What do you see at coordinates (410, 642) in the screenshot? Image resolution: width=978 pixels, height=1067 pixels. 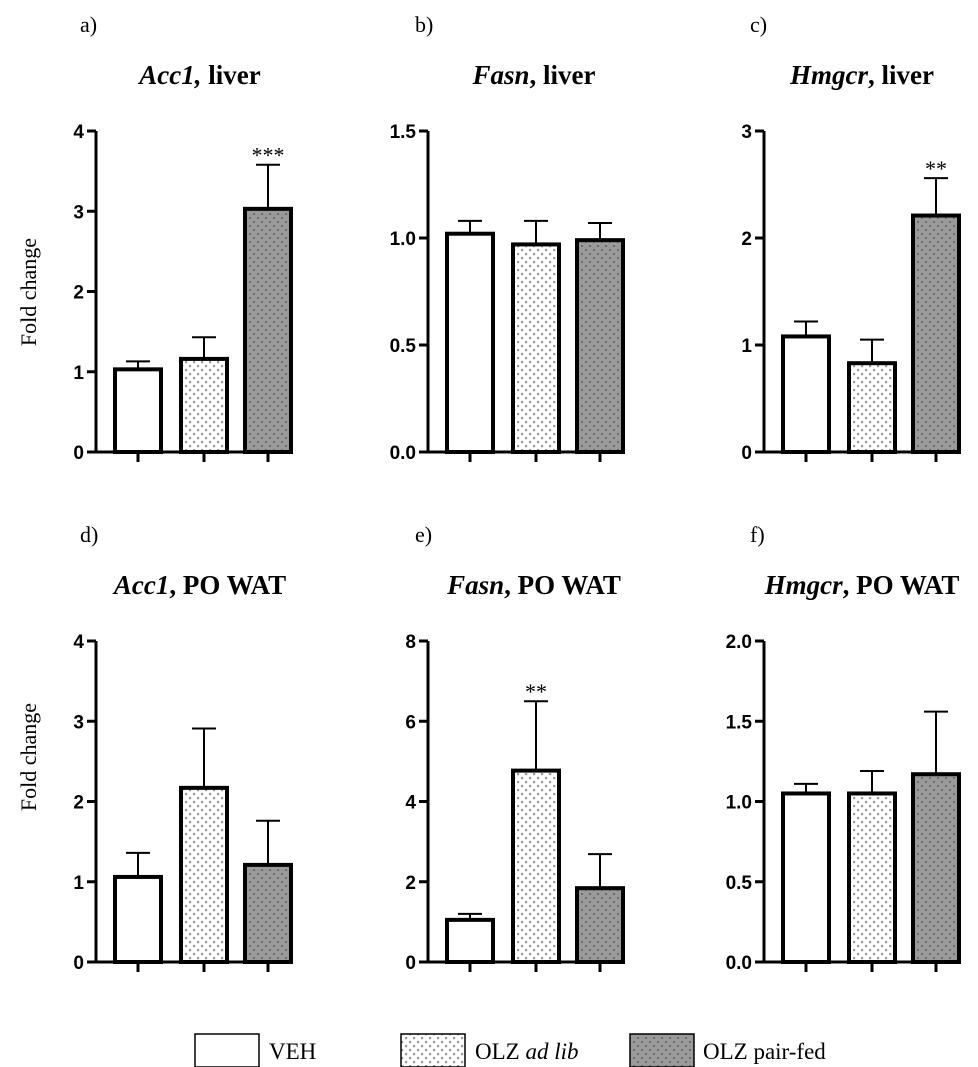 I see `y-tick-label: 8` at bounding box center [410, 642].